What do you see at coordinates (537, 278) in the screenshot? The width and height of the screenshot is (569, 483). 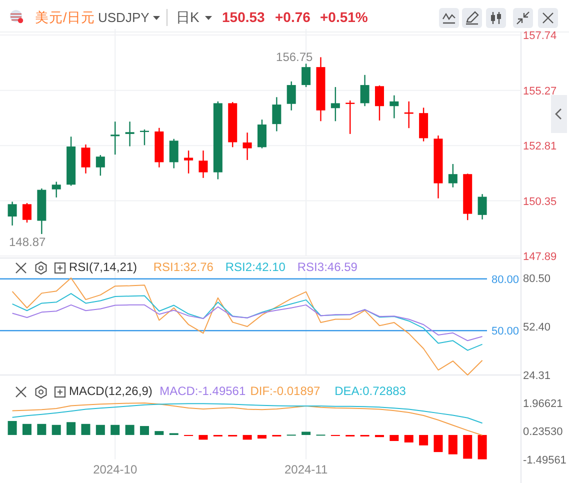 I see `y-tick-label: 80.50` at bounding box center [537, 278].